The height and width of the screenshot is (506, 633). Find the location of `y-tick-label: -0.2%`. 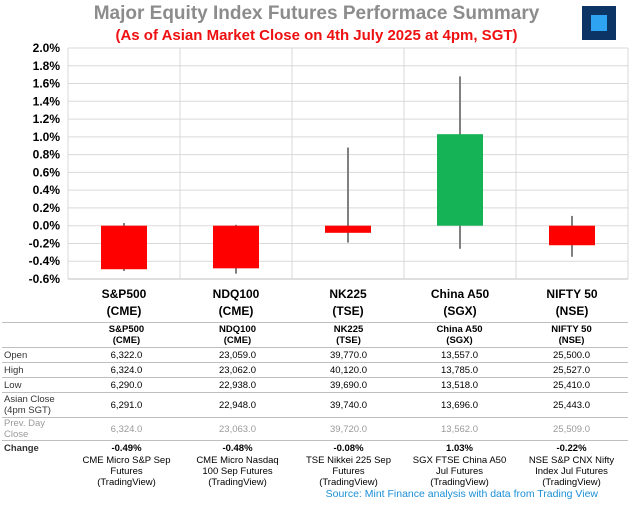

y-tick-label: -0.2% is located at coordinates (45, 243).